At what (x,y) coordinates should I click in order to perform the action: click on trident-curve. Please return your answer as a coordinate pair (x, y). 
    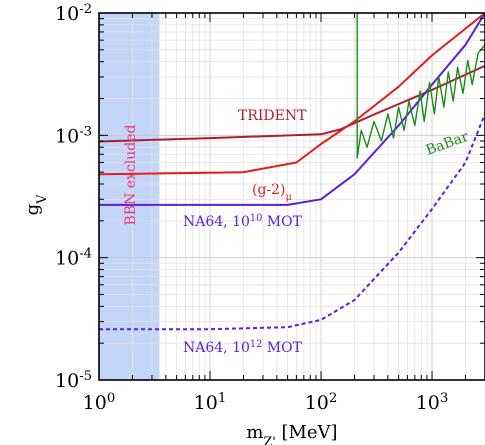
    Looking at the image, I should click on (291, 103).